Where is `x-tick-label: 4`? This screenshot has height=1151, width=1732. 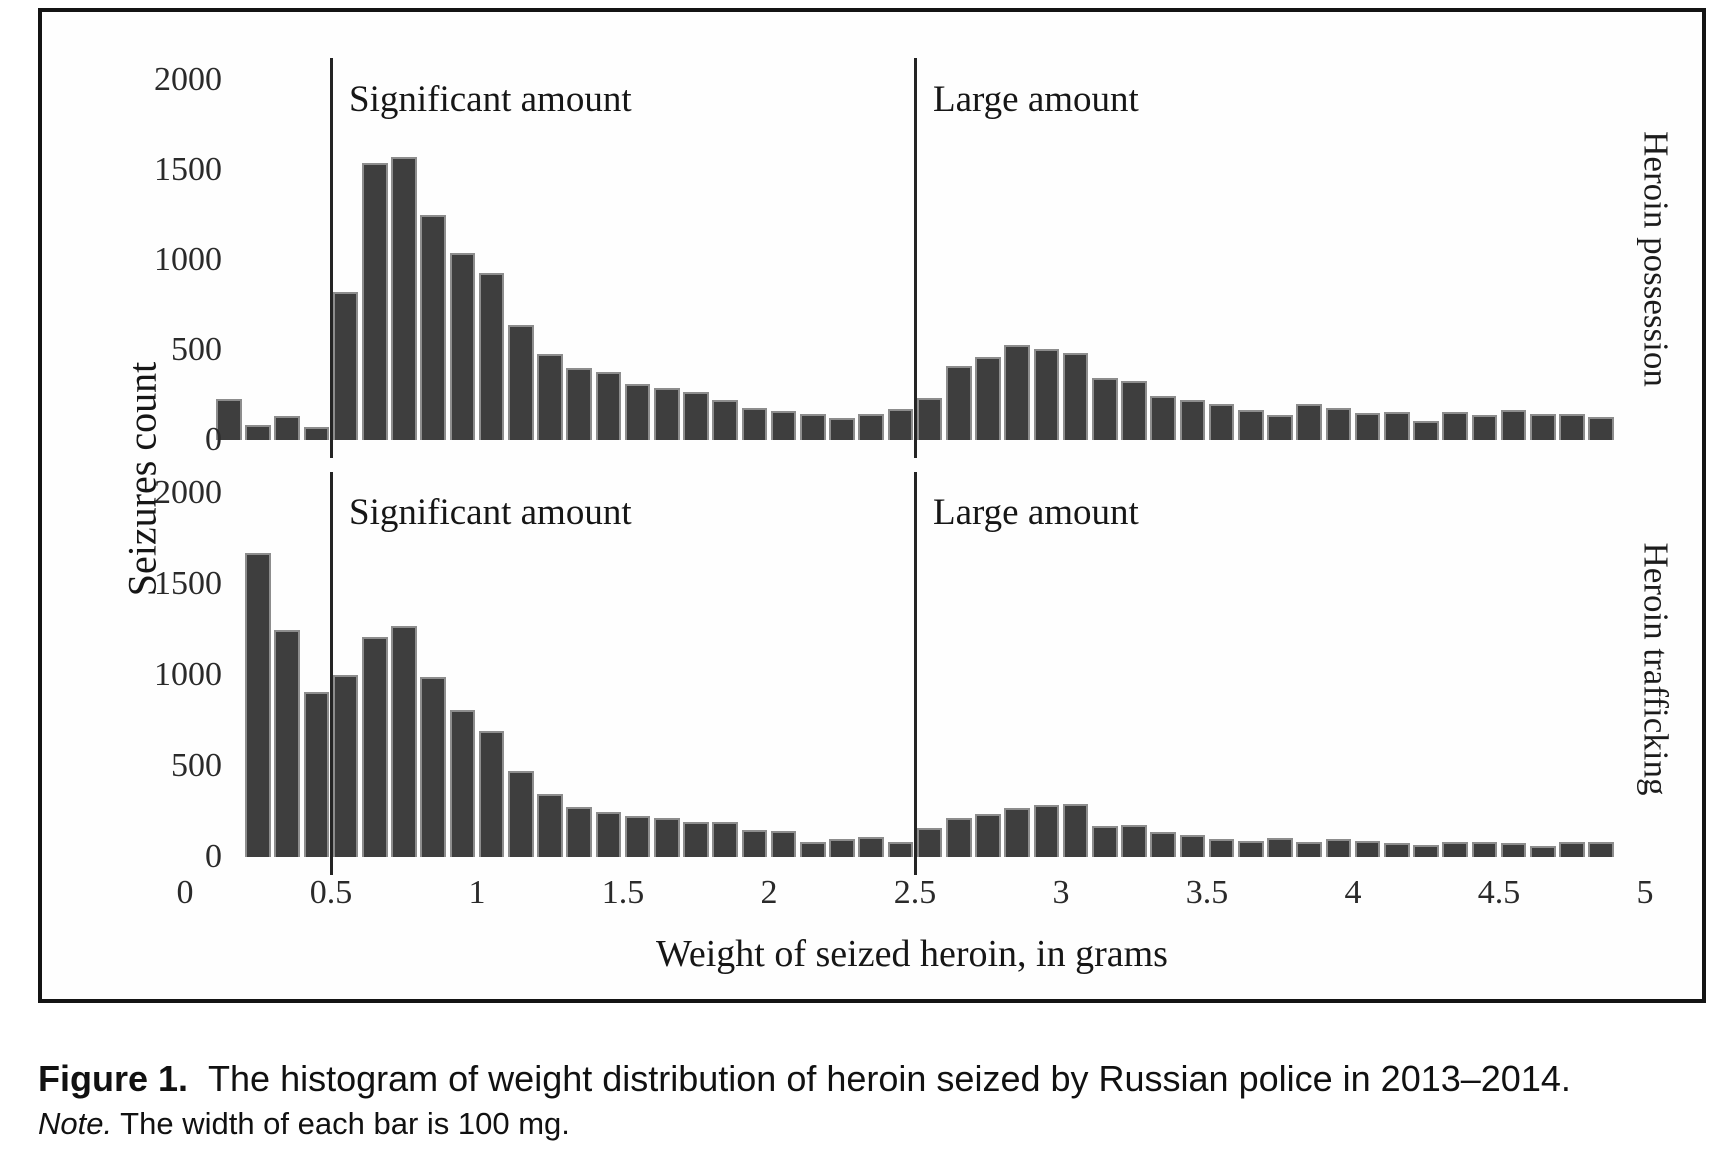 x-tick-label: 4 is located at coordinates (1353, 892).